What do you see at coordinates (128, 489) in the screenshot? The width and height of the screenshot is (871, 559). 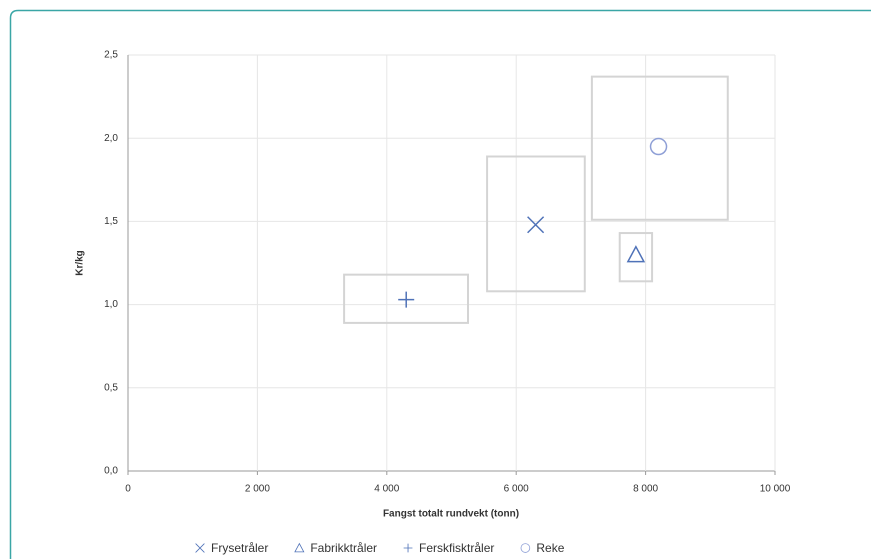 I see `x-tick-label: 0` at bounding box center [128, 489].